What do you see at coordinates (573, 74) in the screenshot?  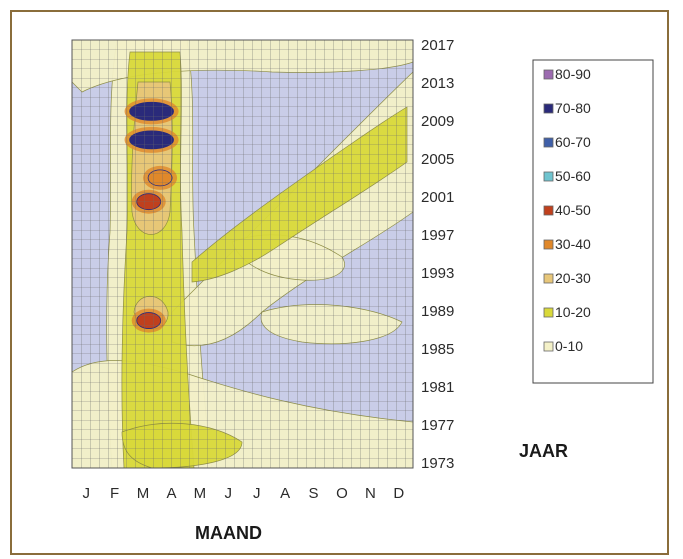 I see `legend-label: 80-90` at bounding box center [573, 74].